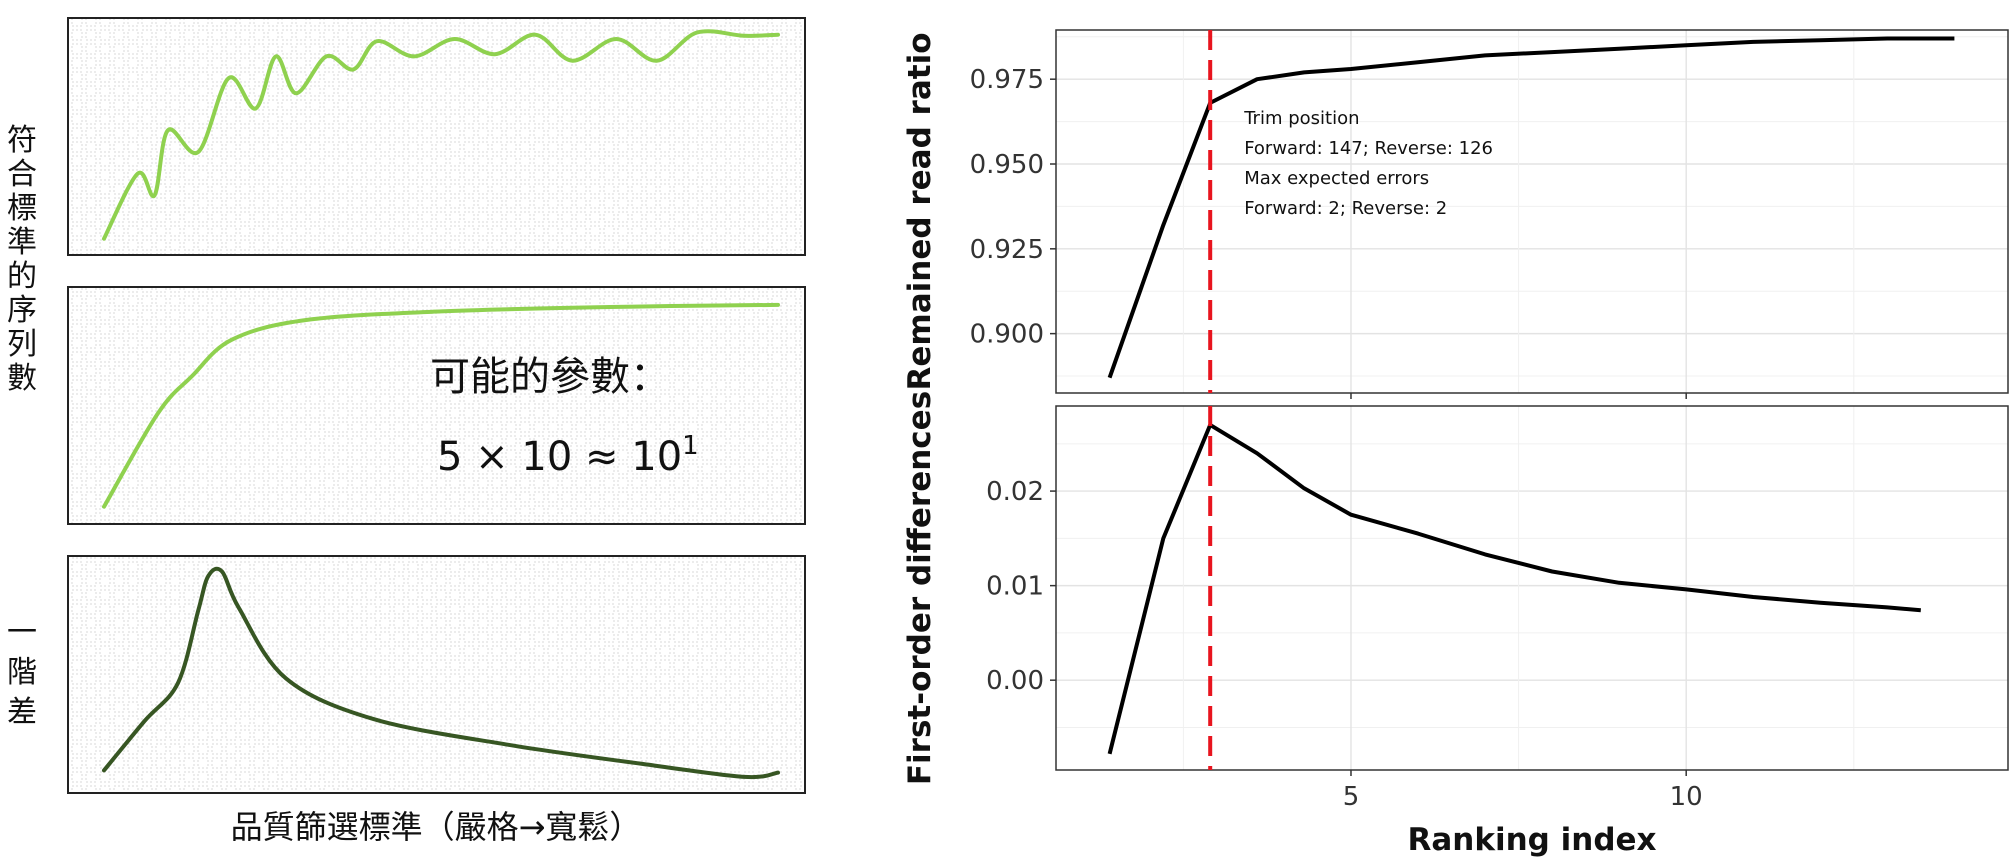 Image resolution: width=2014 pixels, height=858 pixels. Describe the element at coordinates (436, 827) in the screenshot. I see `left-xlabel: 品質篩選標準（嚴格→寬鬆）` at that location.